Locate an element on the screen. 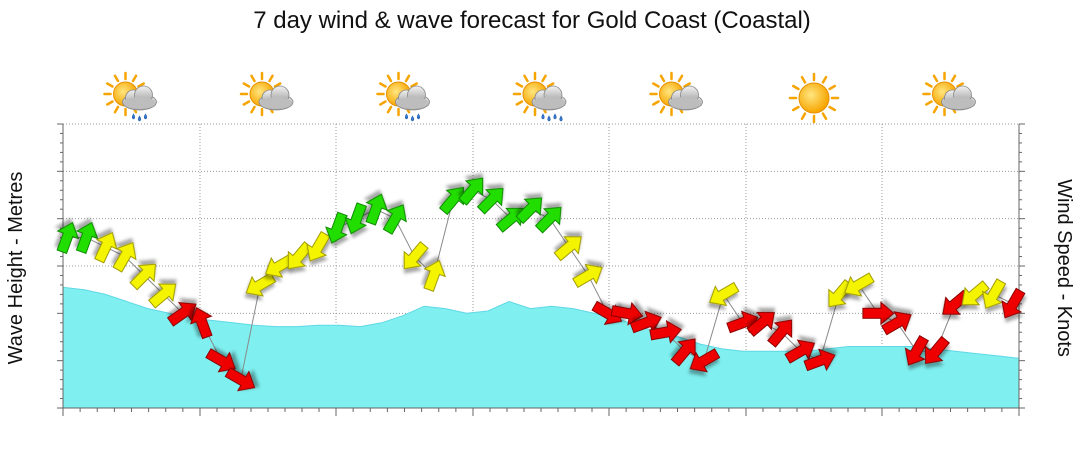 The image size is (1080, 475). sun-icon is located at coordinates (814, 98).